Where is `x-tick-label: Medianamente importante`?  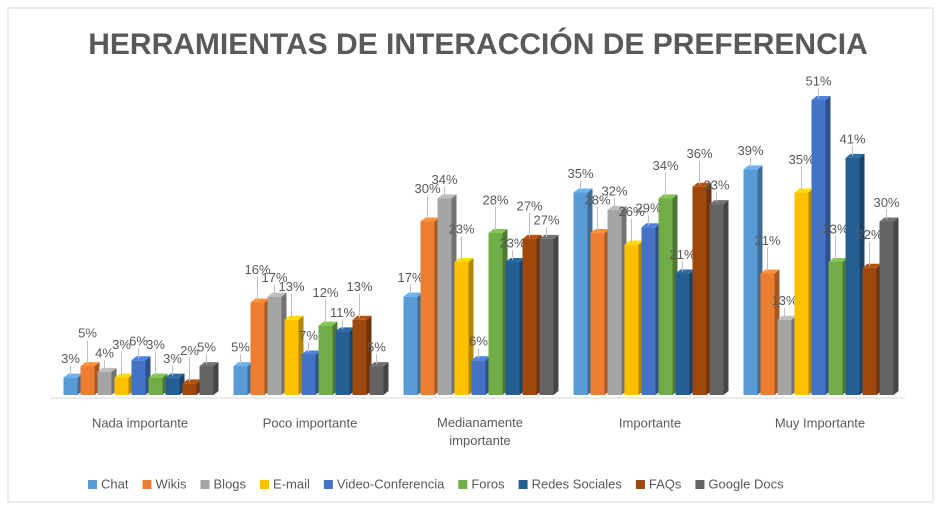
x-tick-label: Medianamente importante is located at coordinates (480, 431).